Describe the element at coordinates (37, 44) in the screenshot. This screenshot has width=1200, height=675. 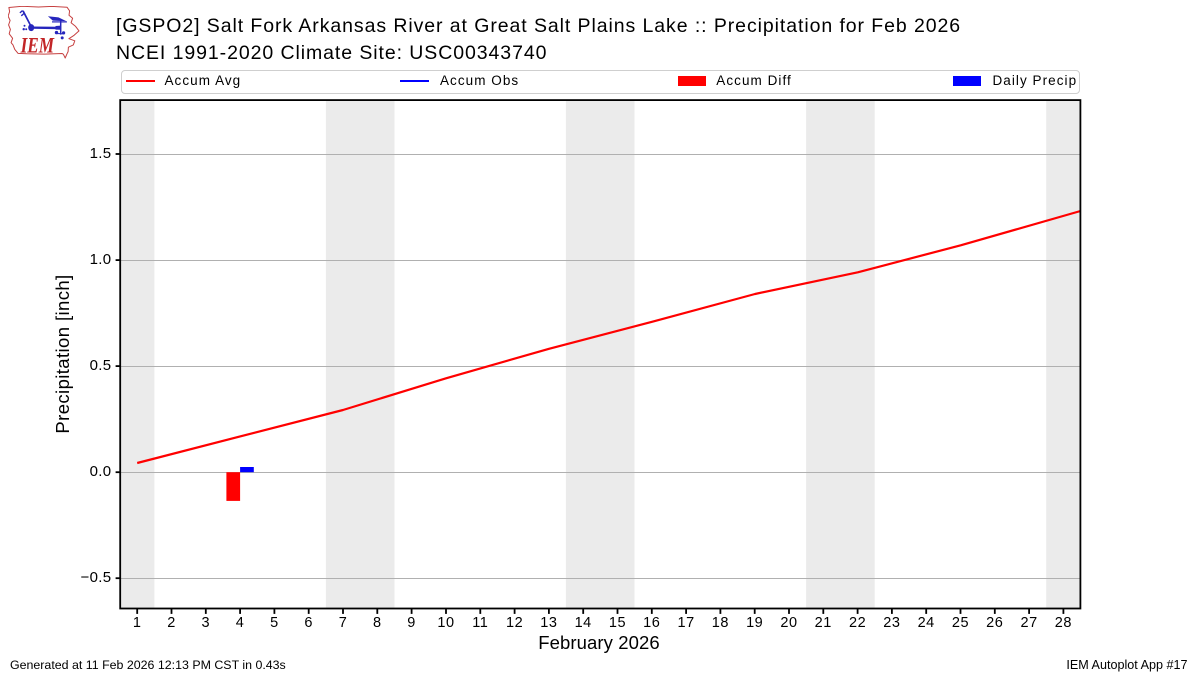
I see `svg-text: IEM` at that location.